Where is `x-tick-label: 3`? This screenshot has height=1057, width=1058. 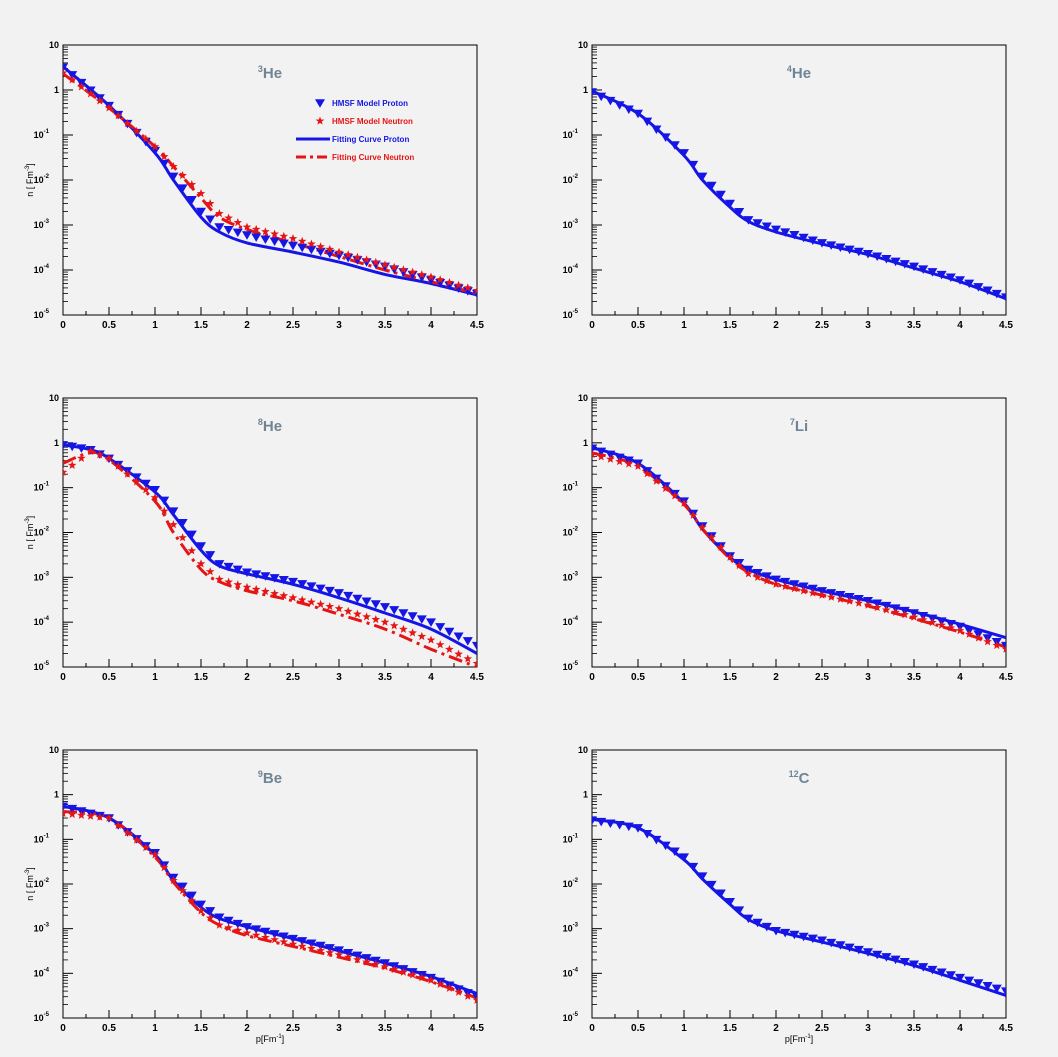
x-tick-label: 3 is located at coordinates (339, 1028).